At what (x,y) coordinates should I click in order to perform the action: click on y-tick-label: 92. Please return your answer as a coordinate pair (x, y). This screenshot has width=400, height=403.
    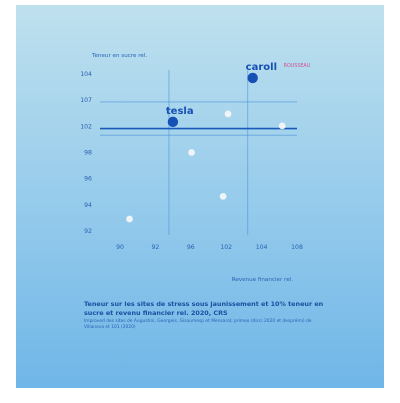
    Looking at the image, I should click on (88, 231).